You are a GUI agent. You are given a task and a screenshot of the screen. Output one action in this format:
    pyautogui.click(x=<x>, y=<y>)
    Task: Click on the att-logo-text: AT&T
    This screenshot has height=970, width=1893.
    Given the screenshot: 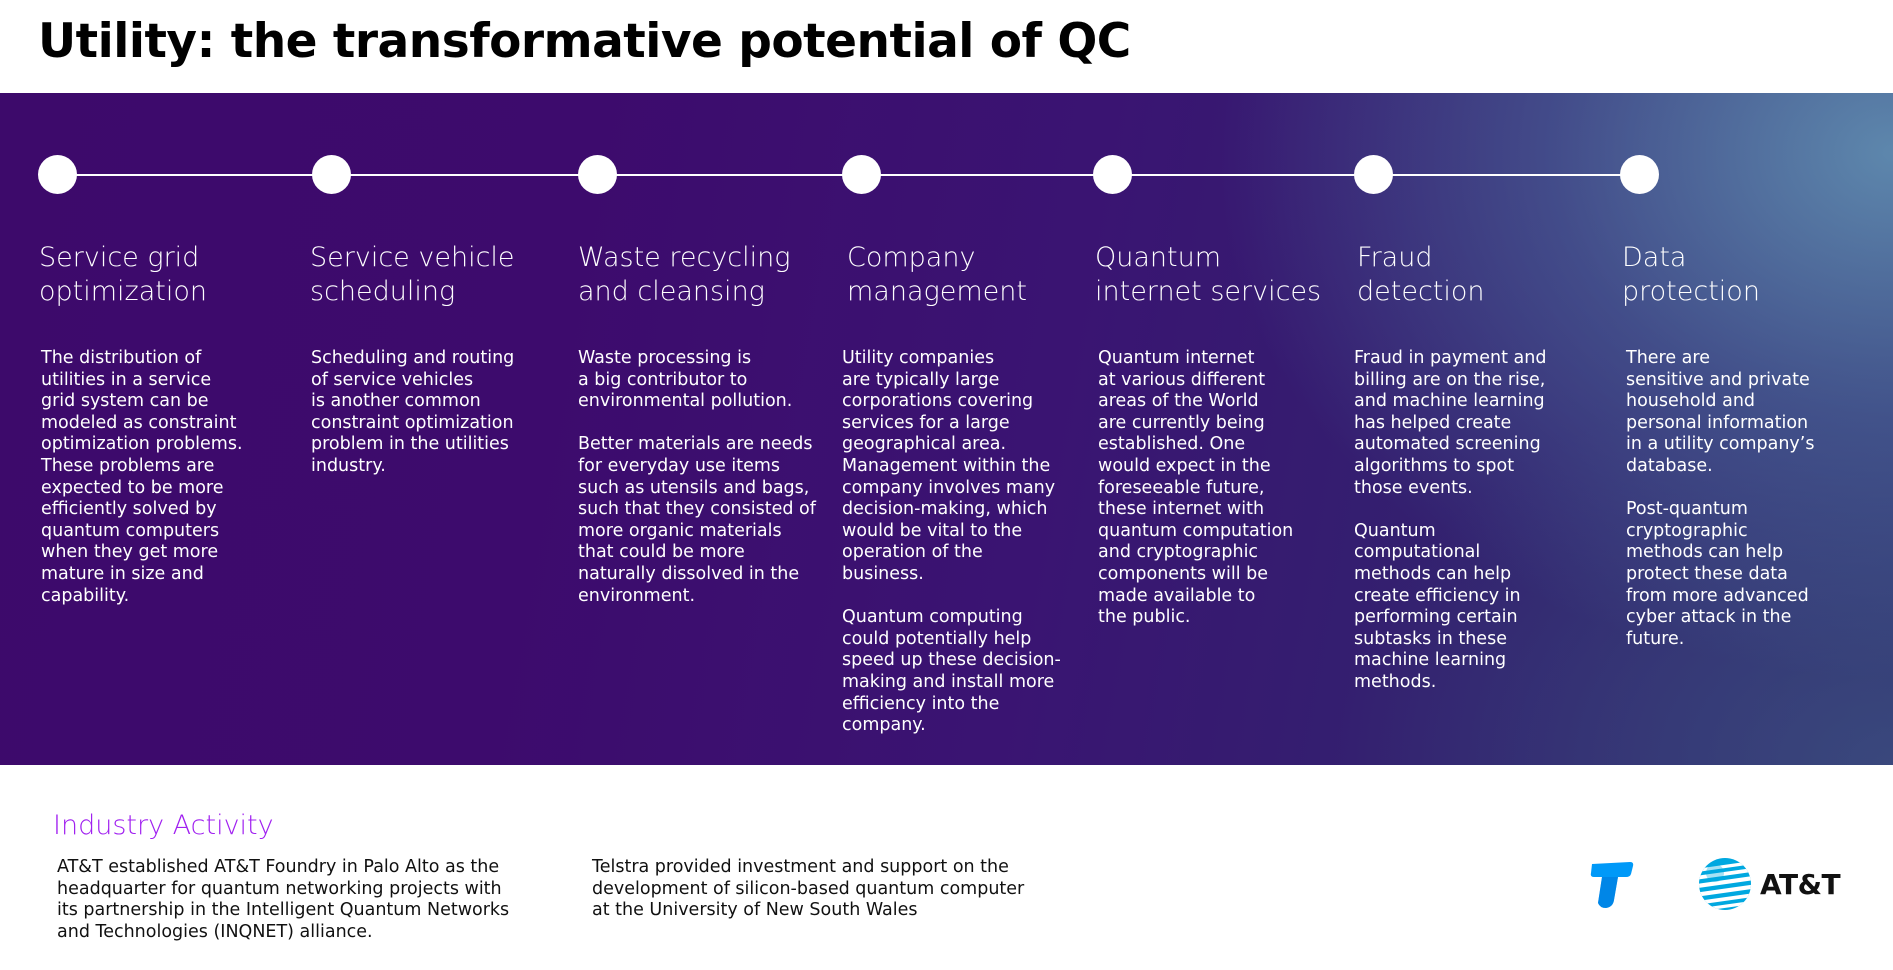 What is the action you would take?
    pyautogui.click(x=1800, y=884)
    